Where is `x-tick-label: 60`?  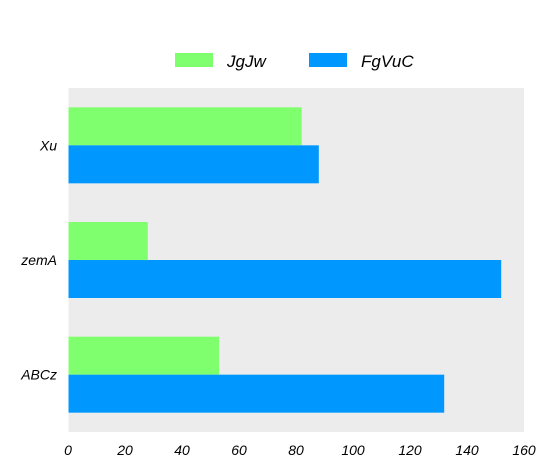
x-tick-label: 60 is located at coordinates (239, 450).